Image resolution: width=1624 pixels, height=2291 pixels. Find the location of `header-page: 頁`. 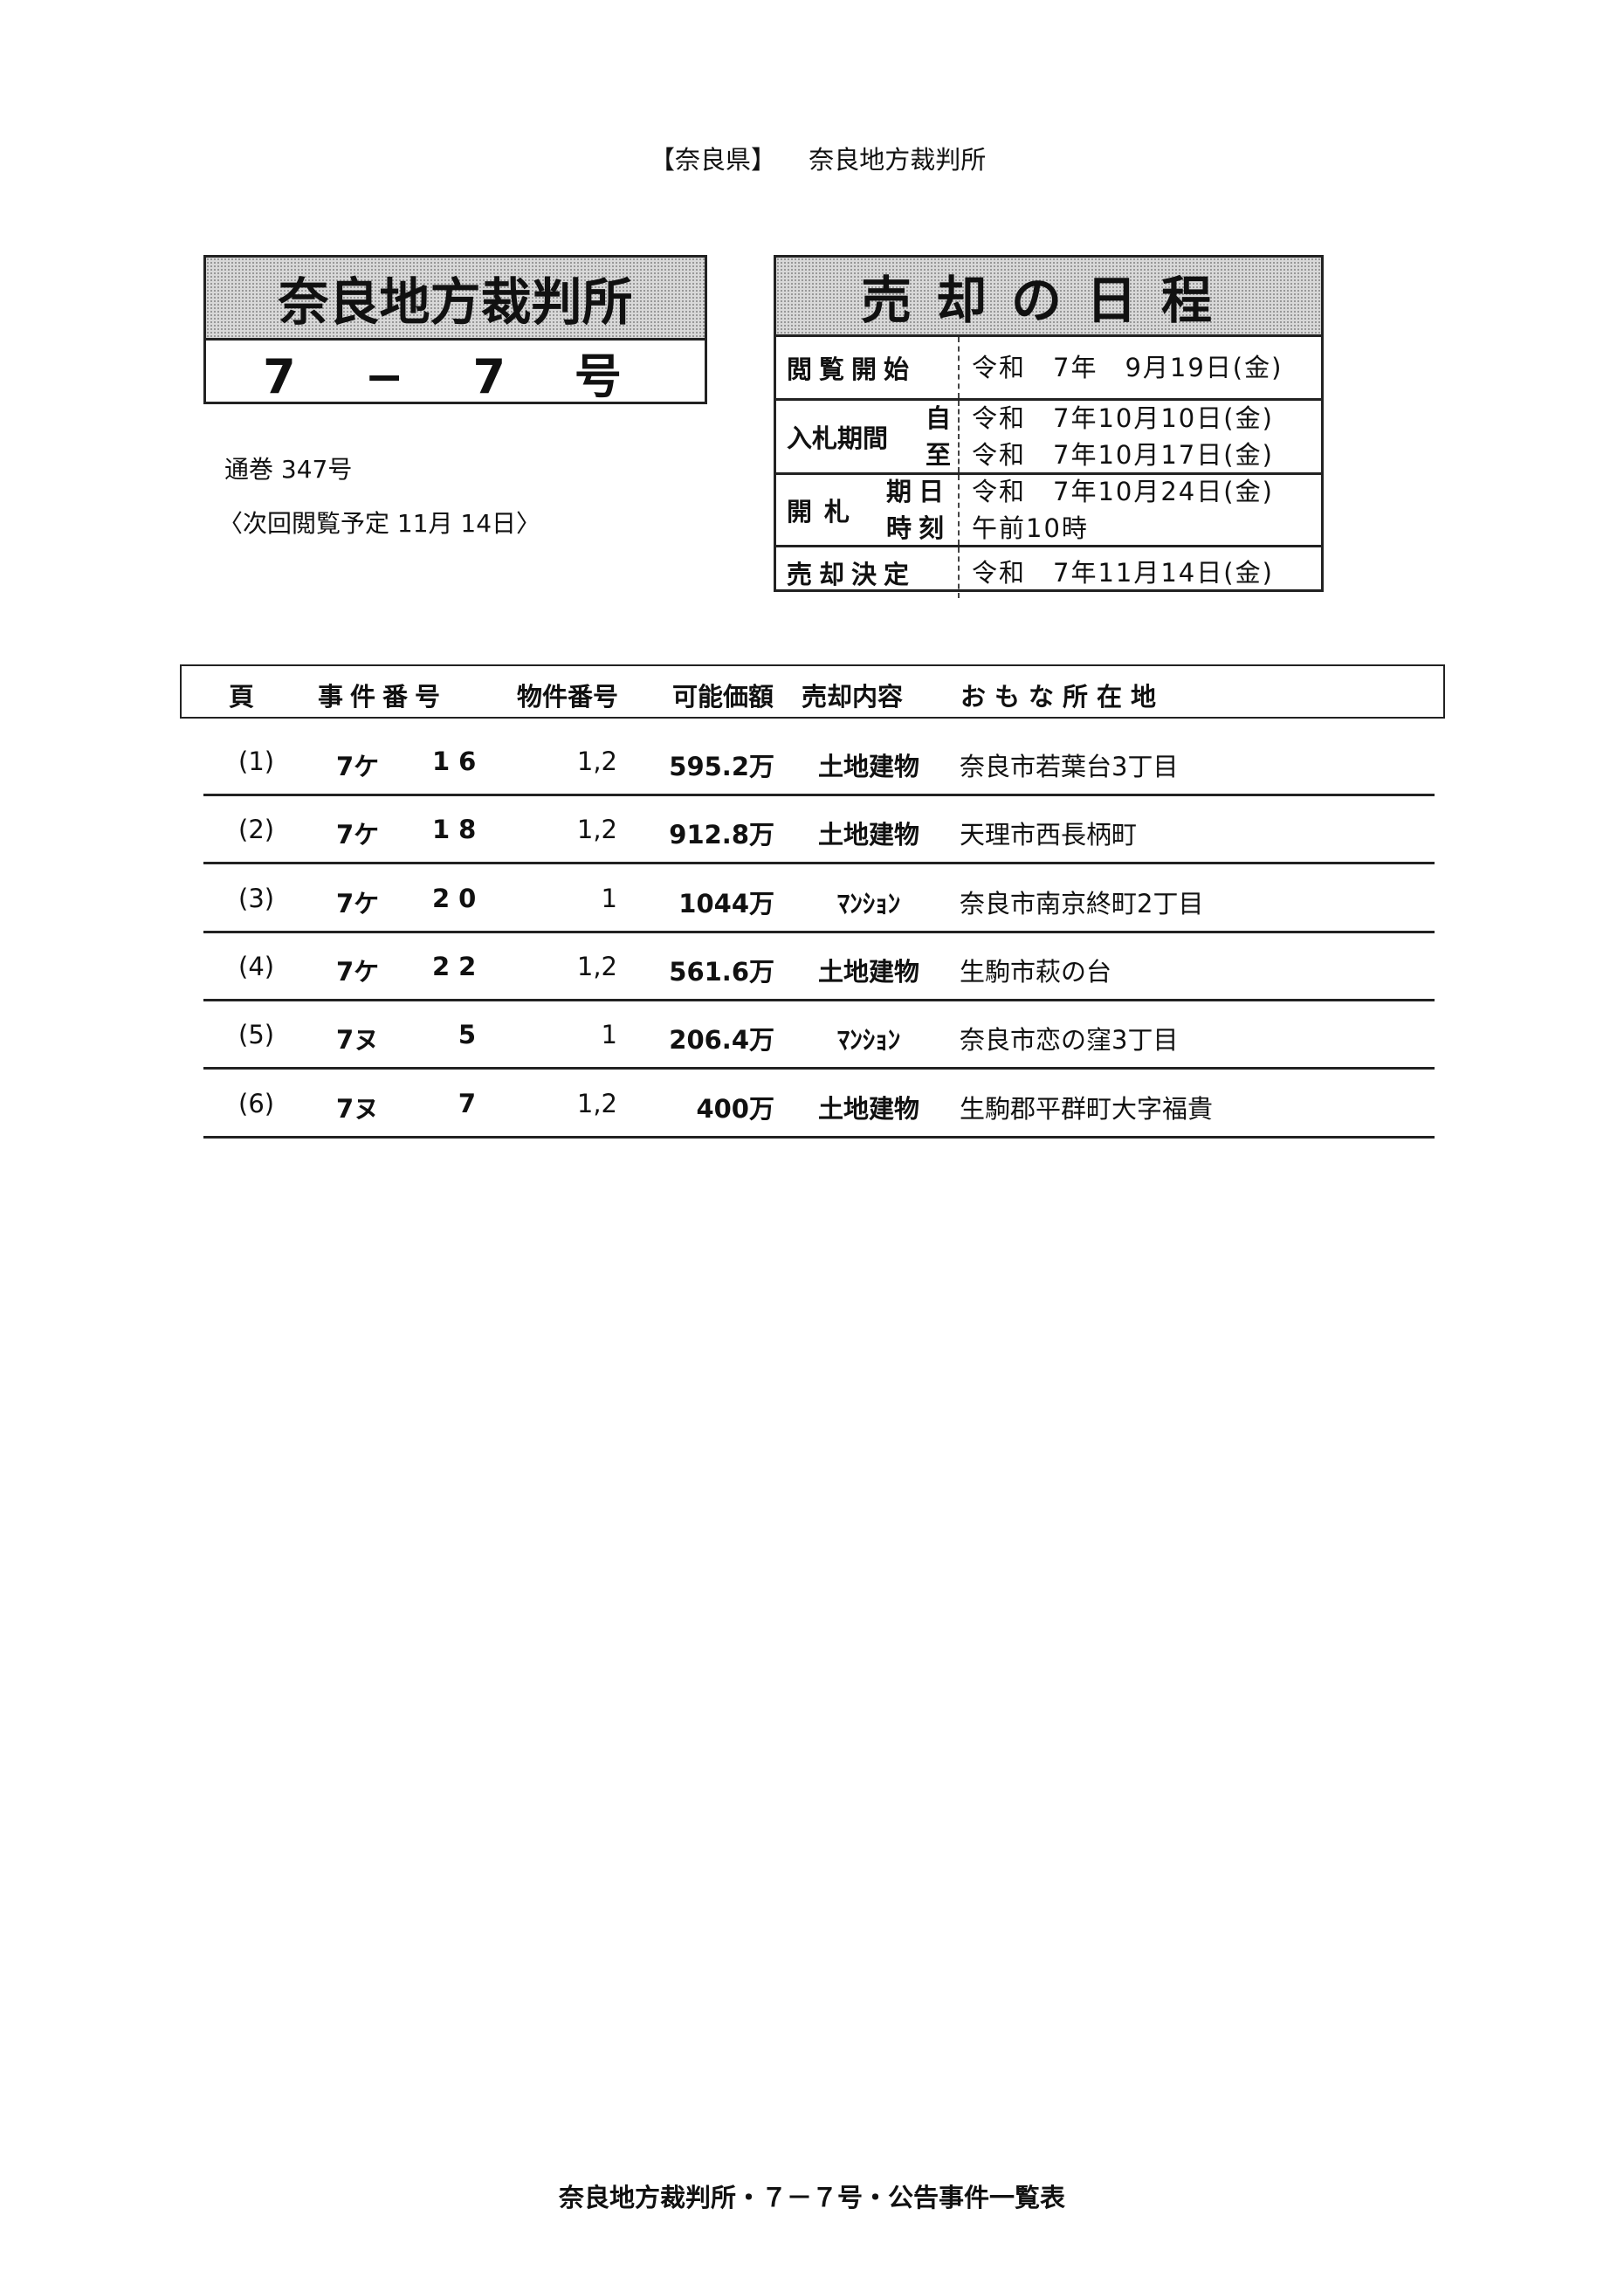

header-page: 頁 is located at coordinates (242, 697).